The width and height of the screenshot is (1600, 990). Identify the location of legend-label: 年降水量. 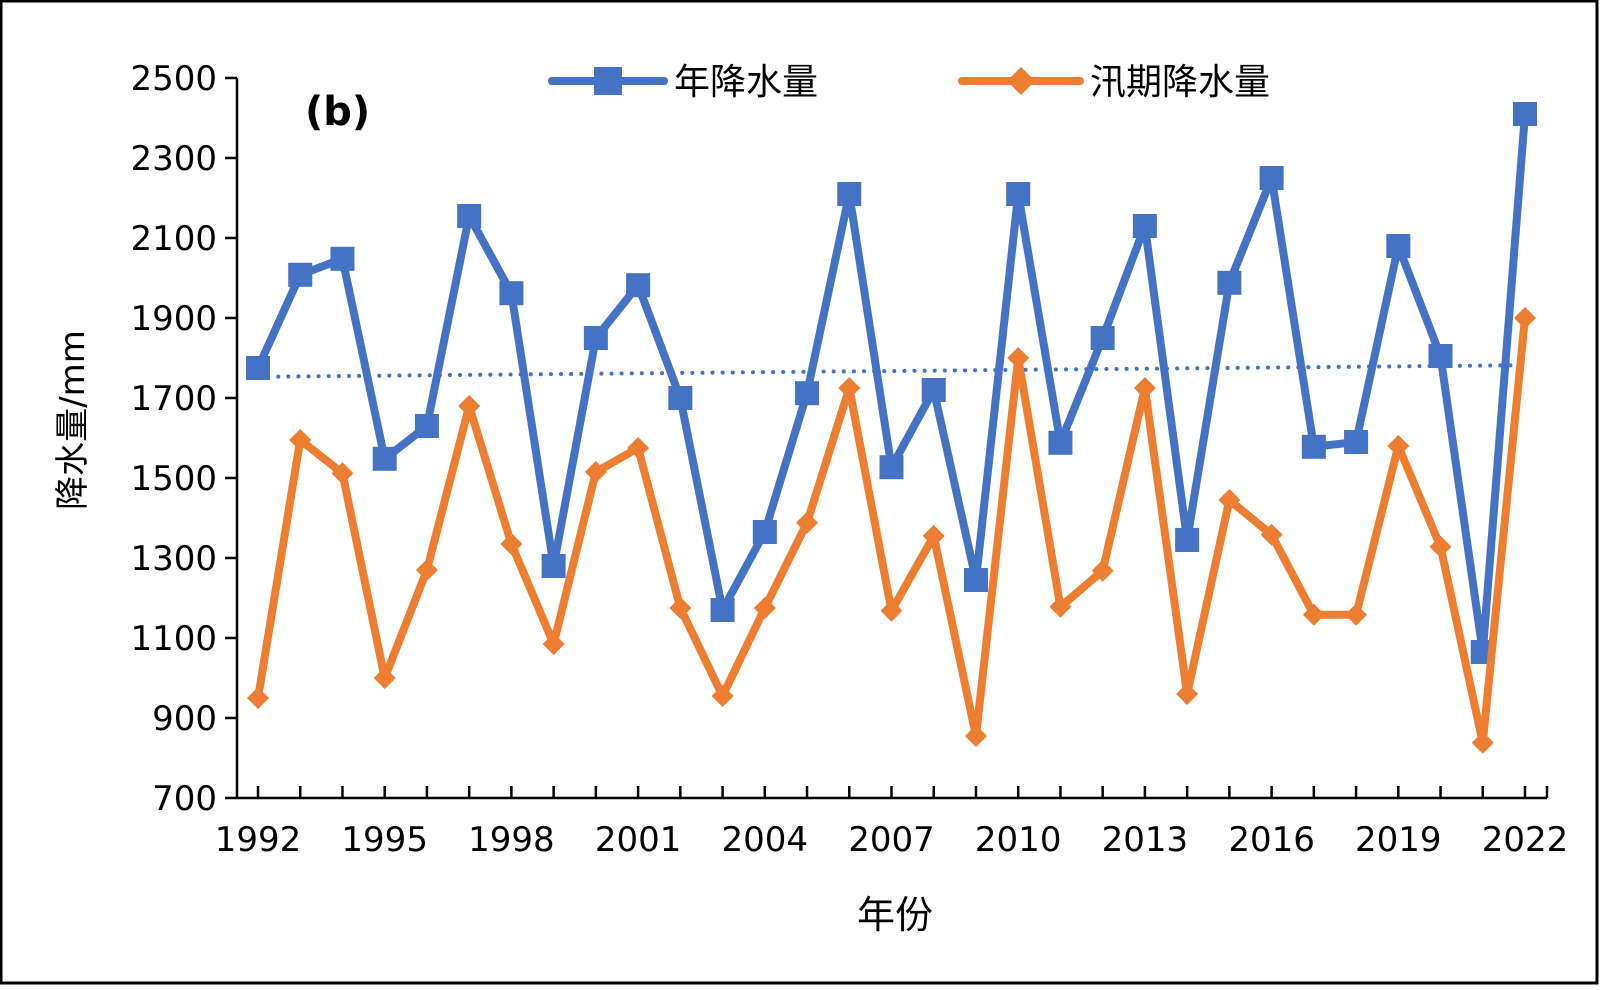
(746, 82).